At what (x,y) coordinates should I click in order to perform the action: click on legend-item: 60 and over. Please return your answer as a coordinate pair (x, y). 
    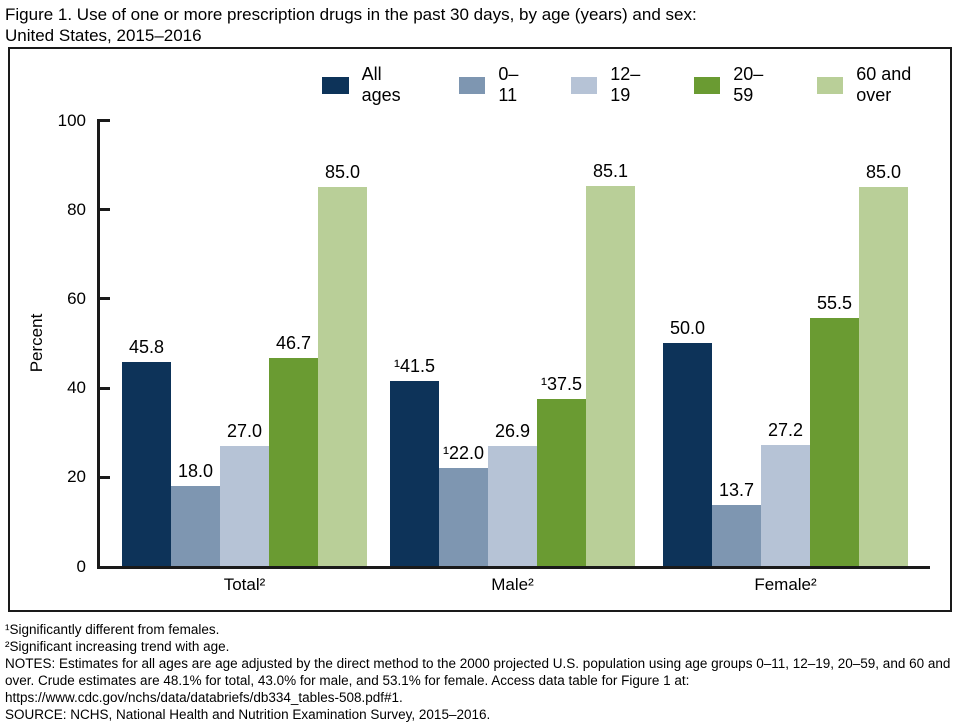
    Looking at the image, I should click on (883, 85).